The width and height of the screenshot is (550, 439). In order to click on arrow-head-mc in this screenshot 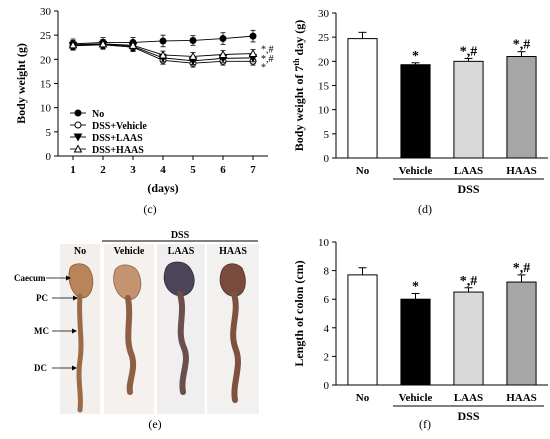, I will do `click(74, 331)`.